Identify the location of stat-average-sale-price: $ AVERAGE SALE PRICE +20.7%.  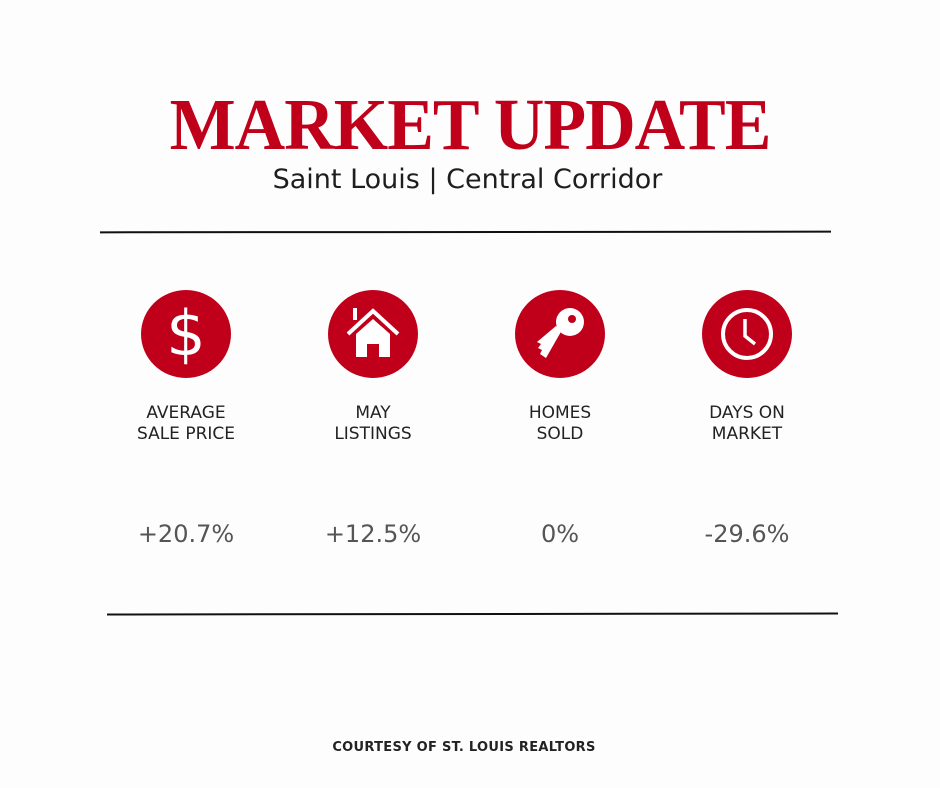
(186, 419).